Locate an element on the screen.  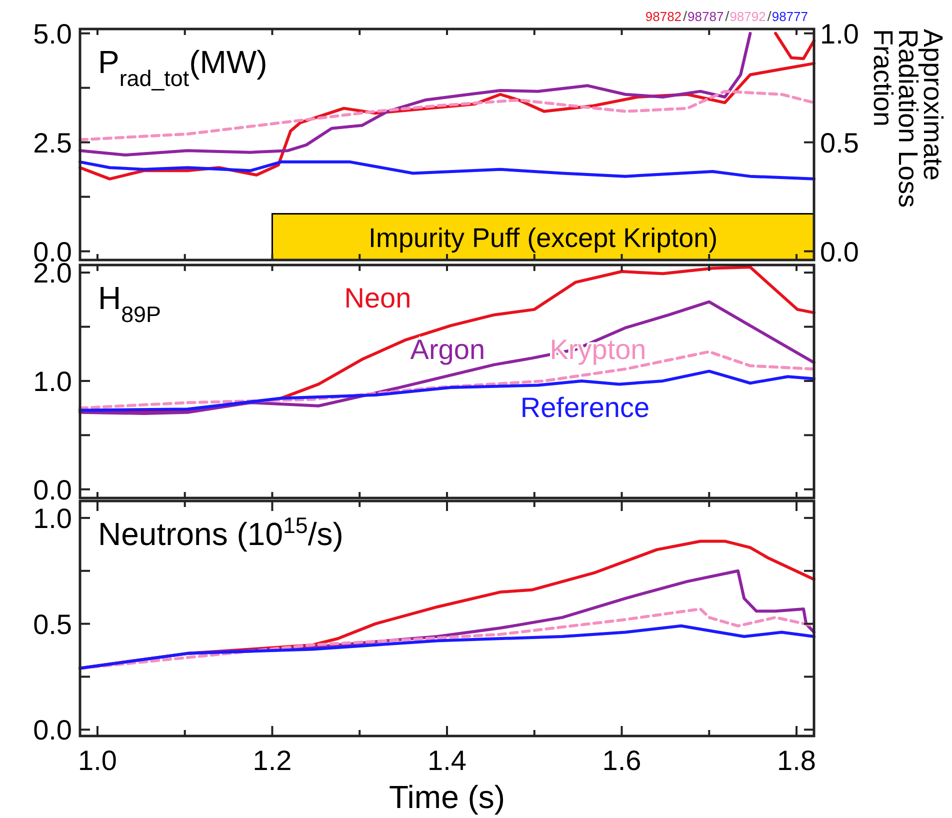
x-tick-label: 1.6 is located at coordinates (622, 760).